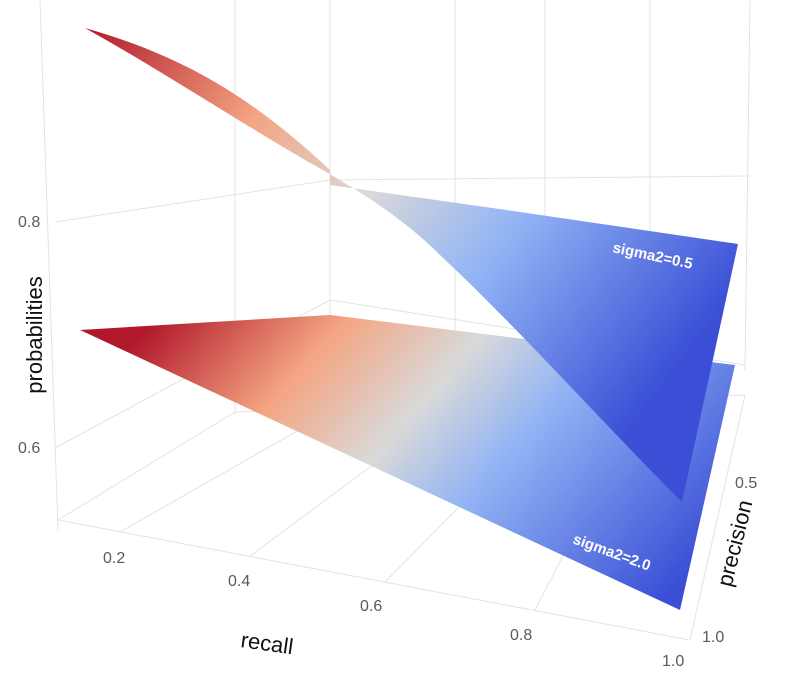  Describe the element at coordinates (34, 334) in the screenshot. I see `z-axis-title: probabilities` at that location.